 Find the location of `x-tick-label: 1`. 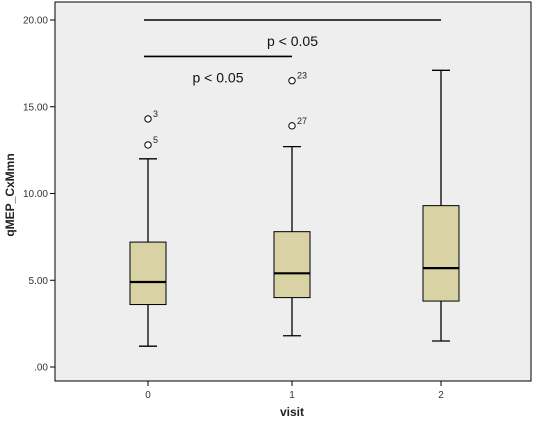

x-tick-label: 1 is located at coordinates (292, 395).